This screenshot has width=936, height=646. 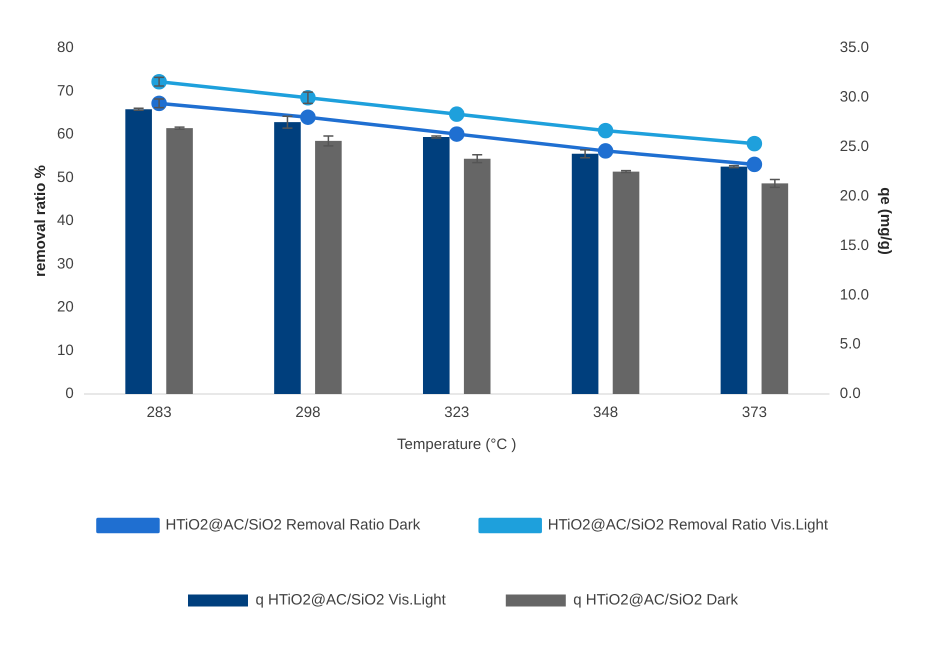 What do you see at coordinates (65, 221) in the screenshot?
I see `y-tick-label: 40` at bounding box center [65, 221].